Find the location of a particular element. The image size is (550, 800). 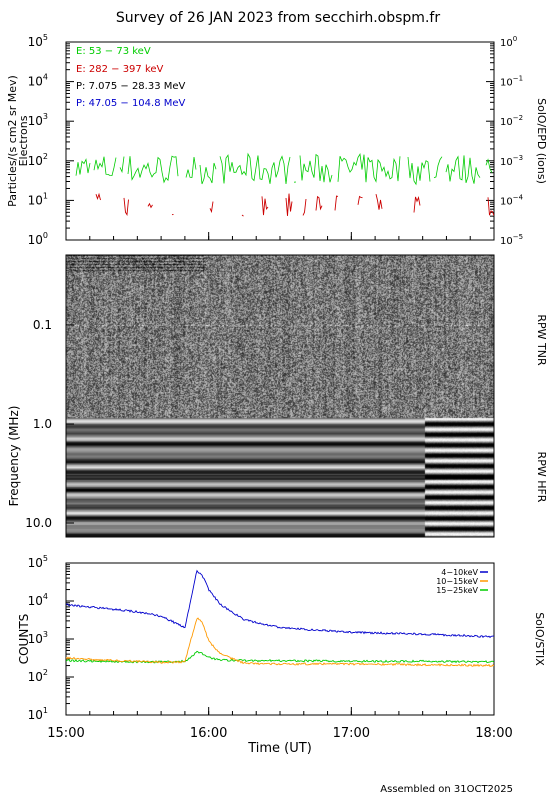

epd-ylabel-left-sub: Electrons is located at coordinates (23, 140).